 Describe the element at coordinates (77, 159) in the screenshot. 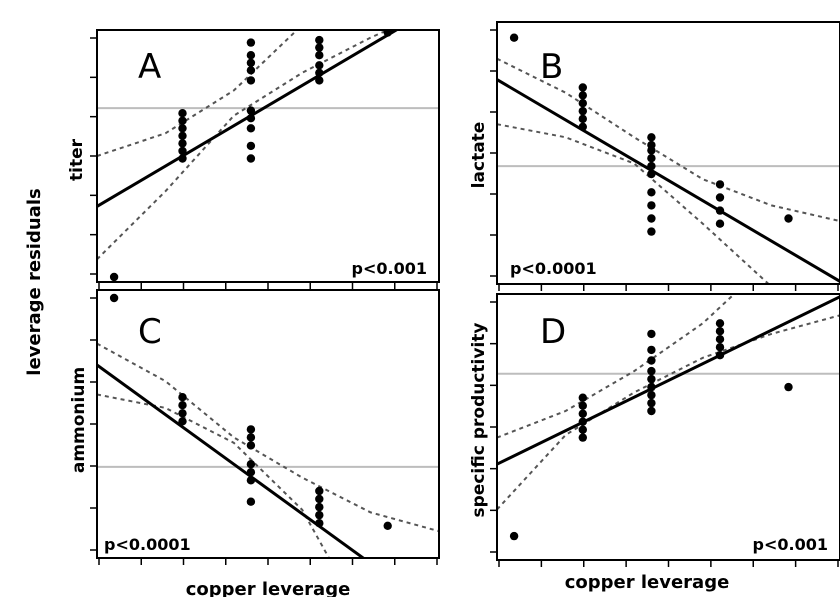

I see `panel-a-ylabel: titer` at that location.